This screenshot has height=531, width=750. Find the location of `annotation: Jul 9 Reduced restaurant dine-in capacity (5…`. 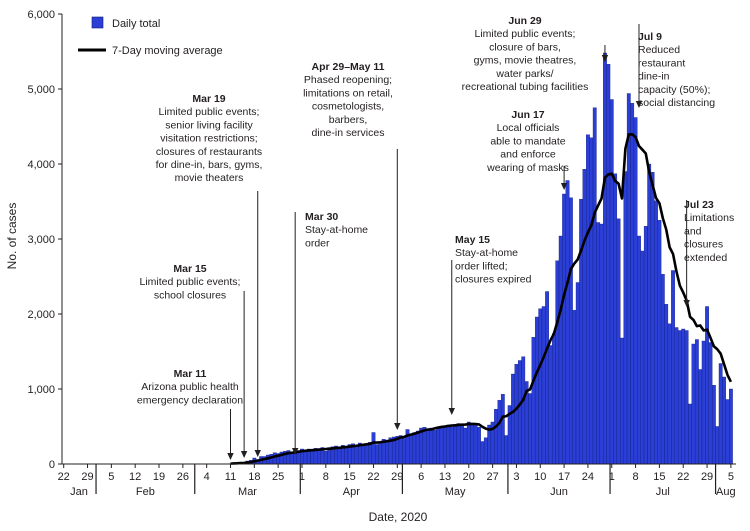

annotation: Jul 9 Reduced restaurant dine-in capacity (5… is located at coordinates (675, 66).